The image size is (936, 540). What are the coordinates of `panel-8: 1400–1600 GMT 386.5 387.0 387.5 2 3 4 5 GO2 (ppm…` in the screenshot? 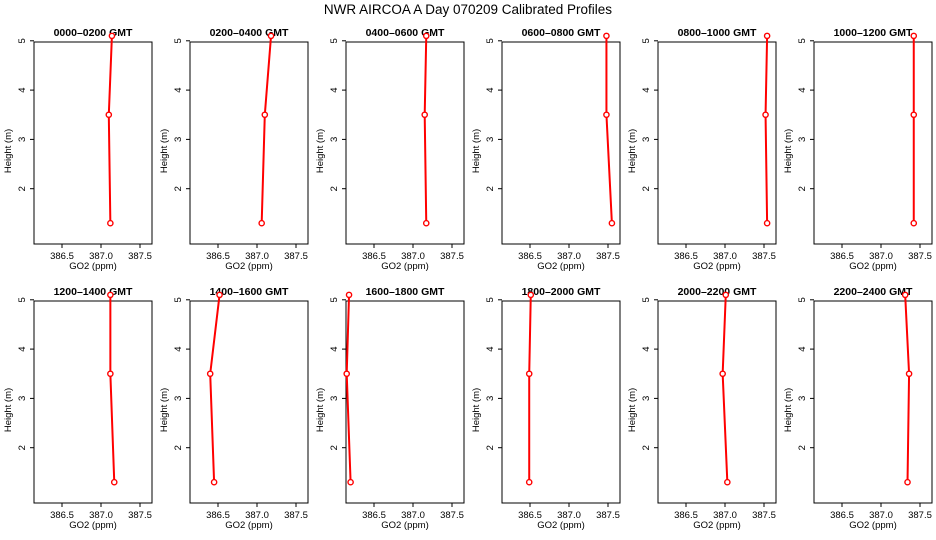 It's located at (234, 408).